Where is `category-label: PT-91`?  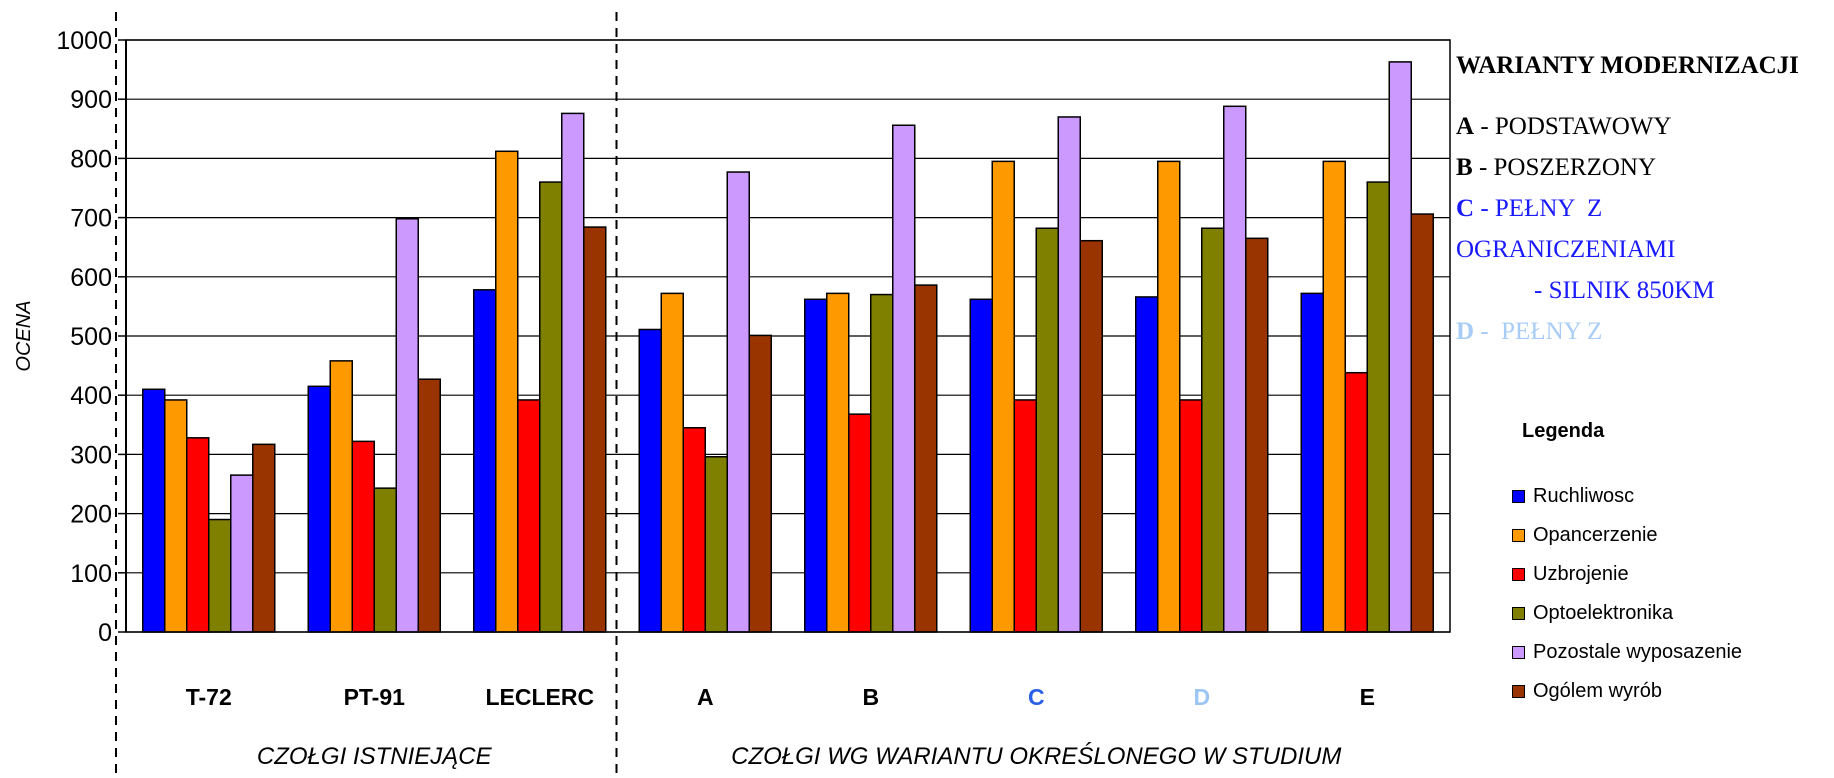 category-label: PT-91 is located at coordinates (375, 697).